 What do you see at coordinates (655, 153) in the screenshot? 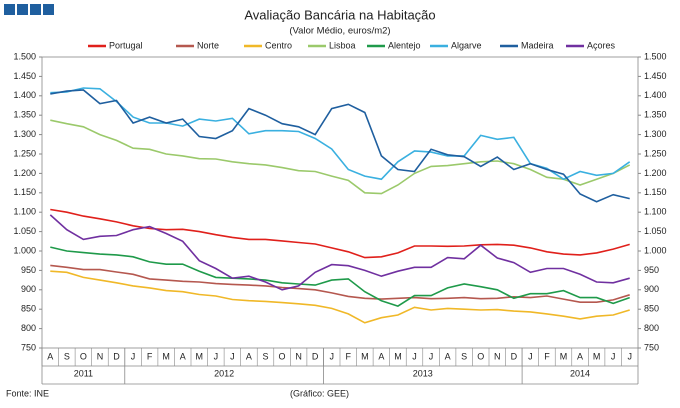
I see `y2-tick-label: 1.250` at bounding box center [655, 153].